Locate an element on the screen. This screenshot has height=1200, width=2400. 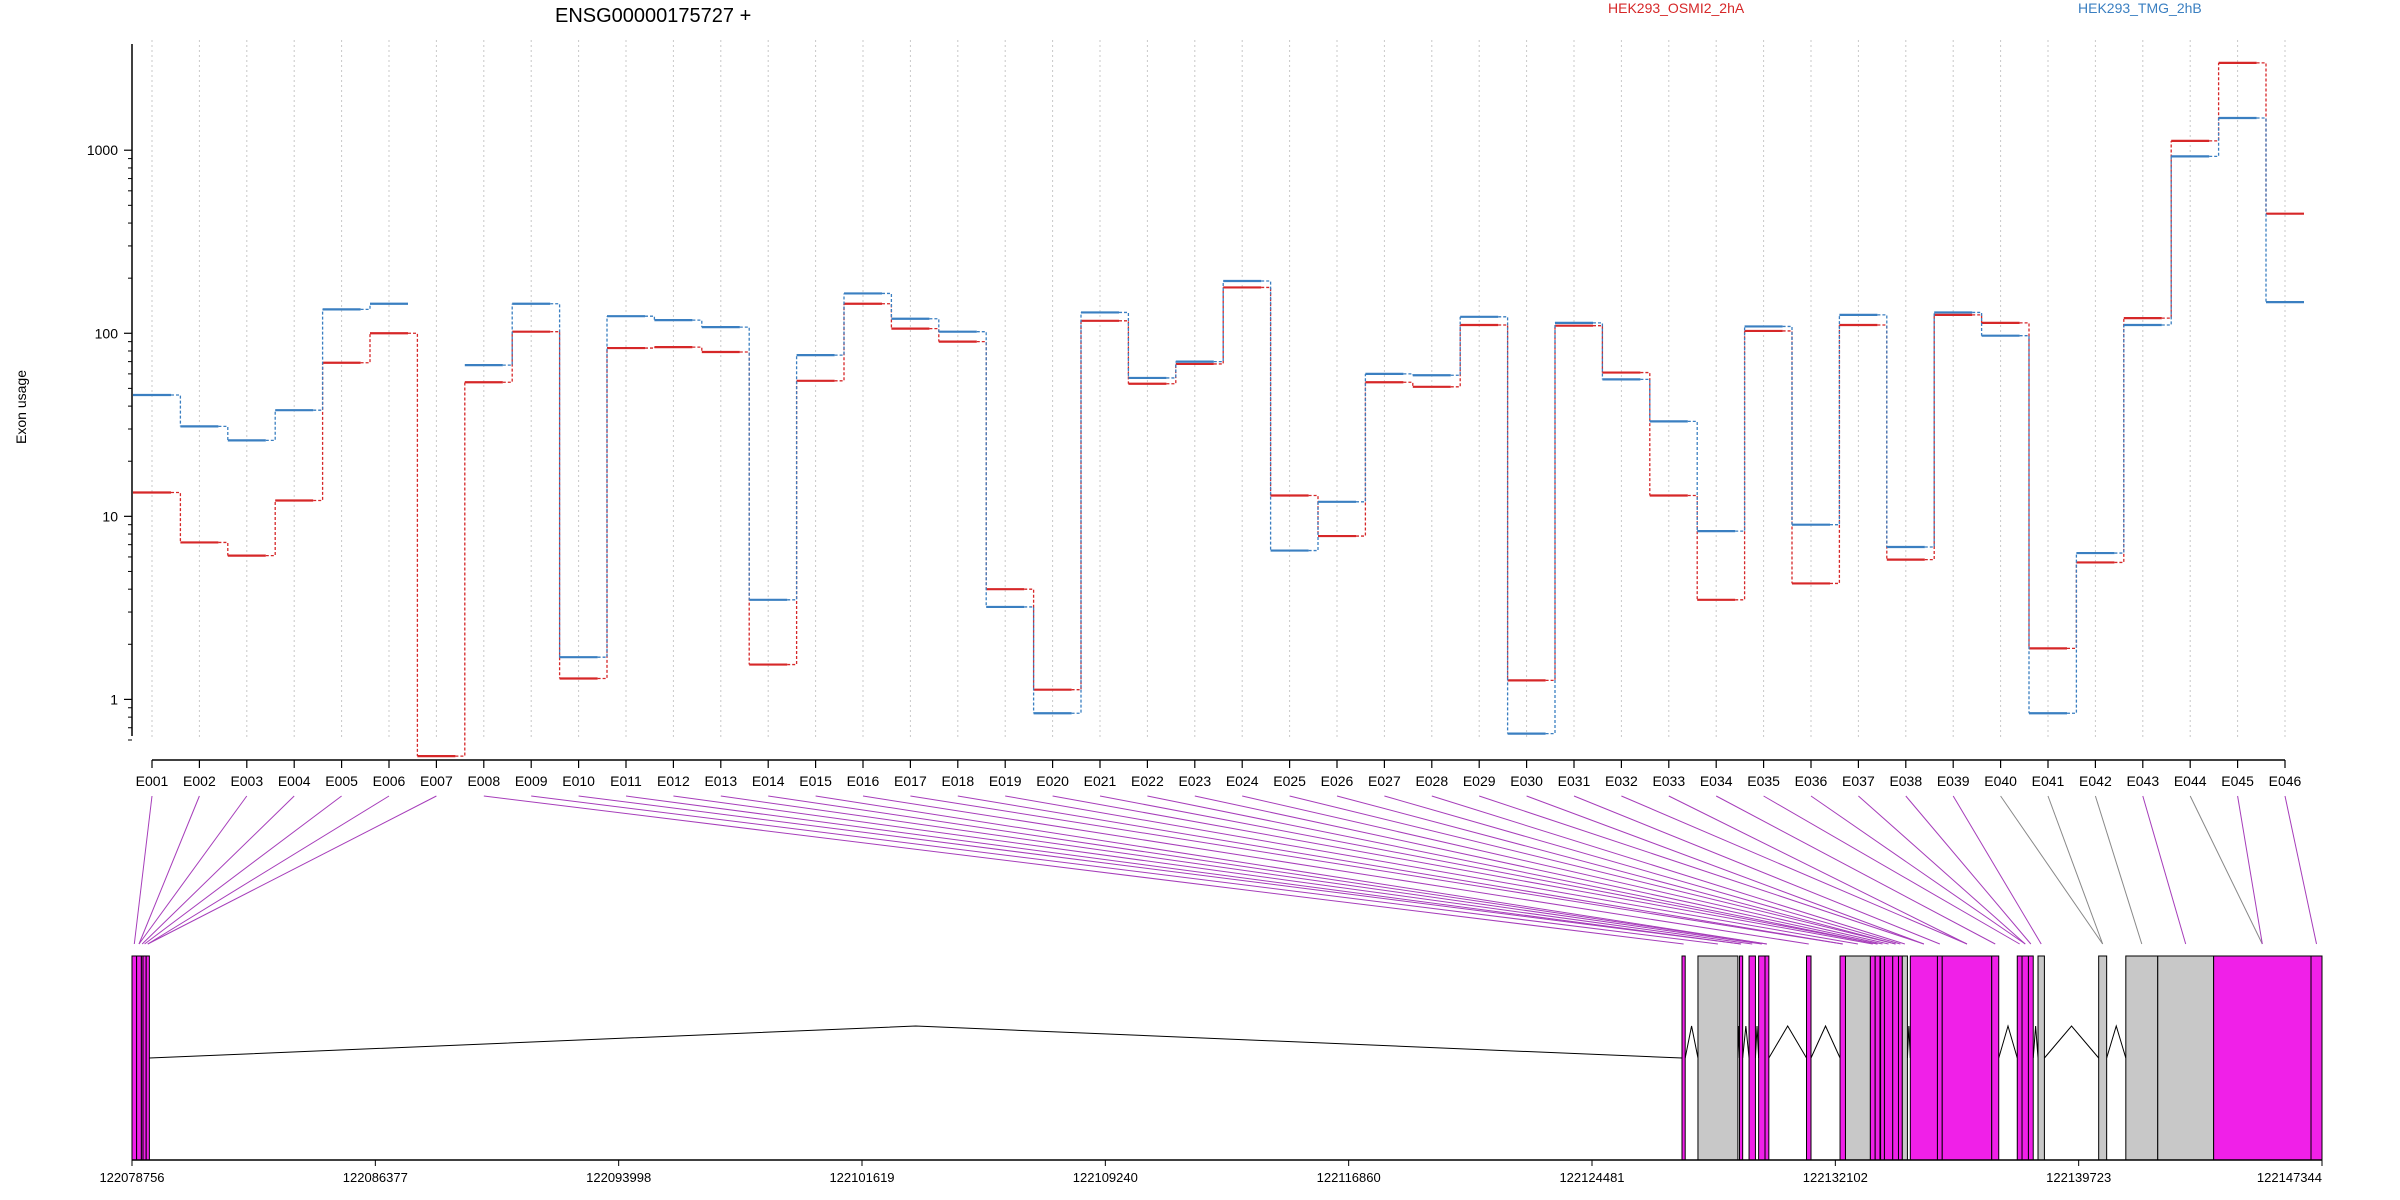
genome-tick-label: 122147344 is located at coordinates (2289, 1177).